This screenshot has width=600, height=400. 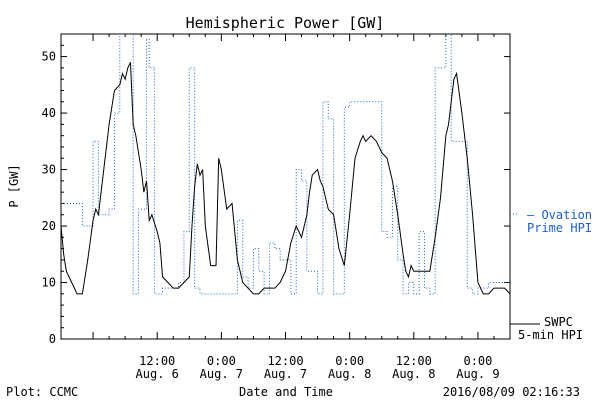 What do you see at coordinates (285, 23) in the screenshot?
I see `chart-title: Hemispheric Power [GW]` at bounding box center [285, 23].